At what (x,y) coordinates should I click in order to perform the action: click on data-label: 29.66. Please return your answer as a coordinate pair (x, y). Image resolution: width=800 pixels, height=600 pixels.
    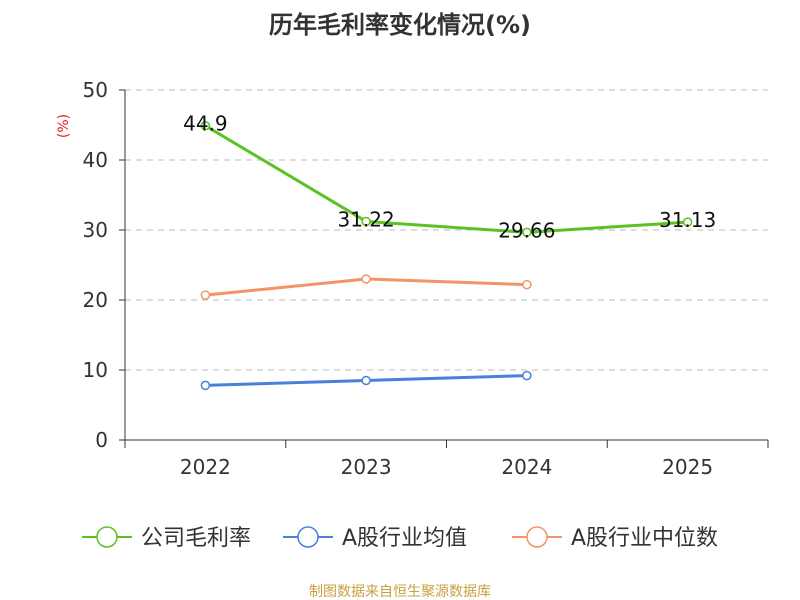
    Looking at the image, I should click on (526, 230).